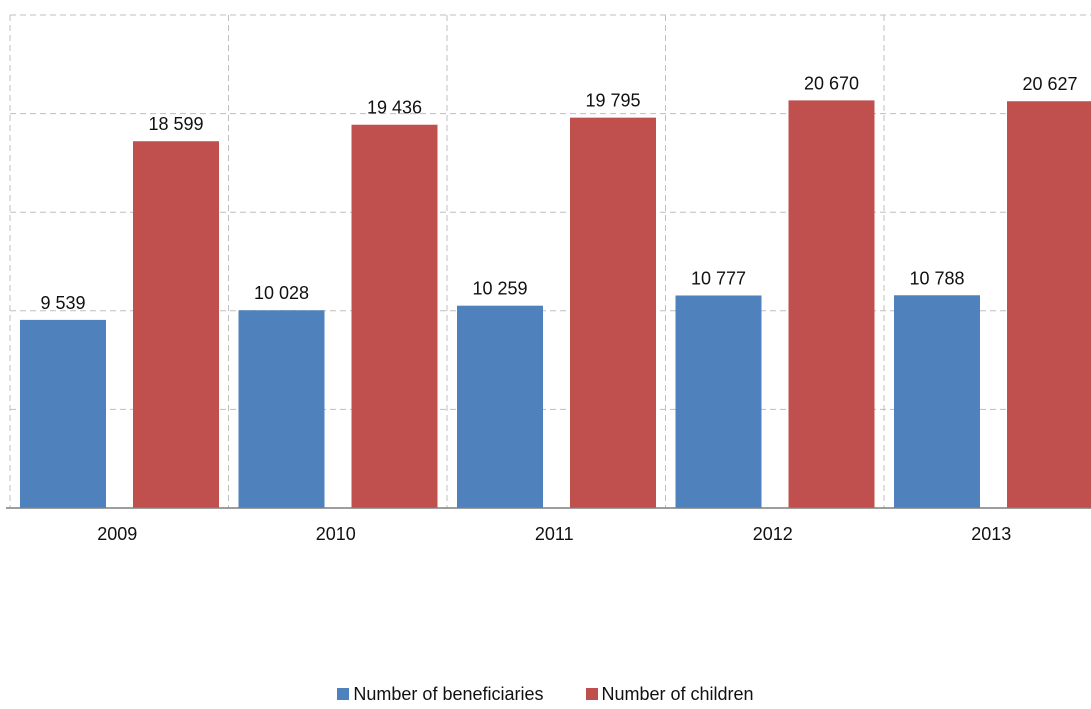 This screenshot has height=709, width=1091. I want to click on legend-item-children: Number of children, so click(669, 694).